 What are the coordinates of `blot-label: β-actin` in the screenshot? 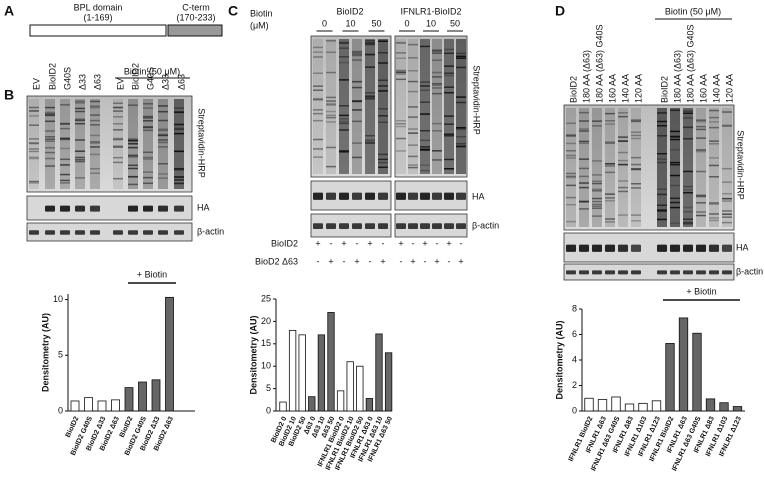 It's located at (210, 231).